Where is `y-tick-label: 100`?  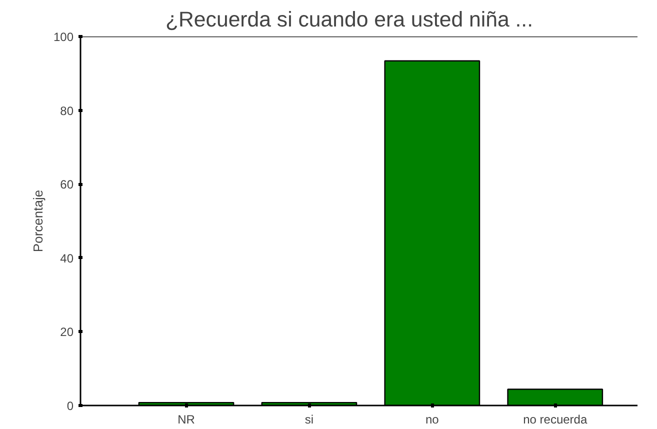
y-tick-label: 100 is located at coordinates (63, 37).